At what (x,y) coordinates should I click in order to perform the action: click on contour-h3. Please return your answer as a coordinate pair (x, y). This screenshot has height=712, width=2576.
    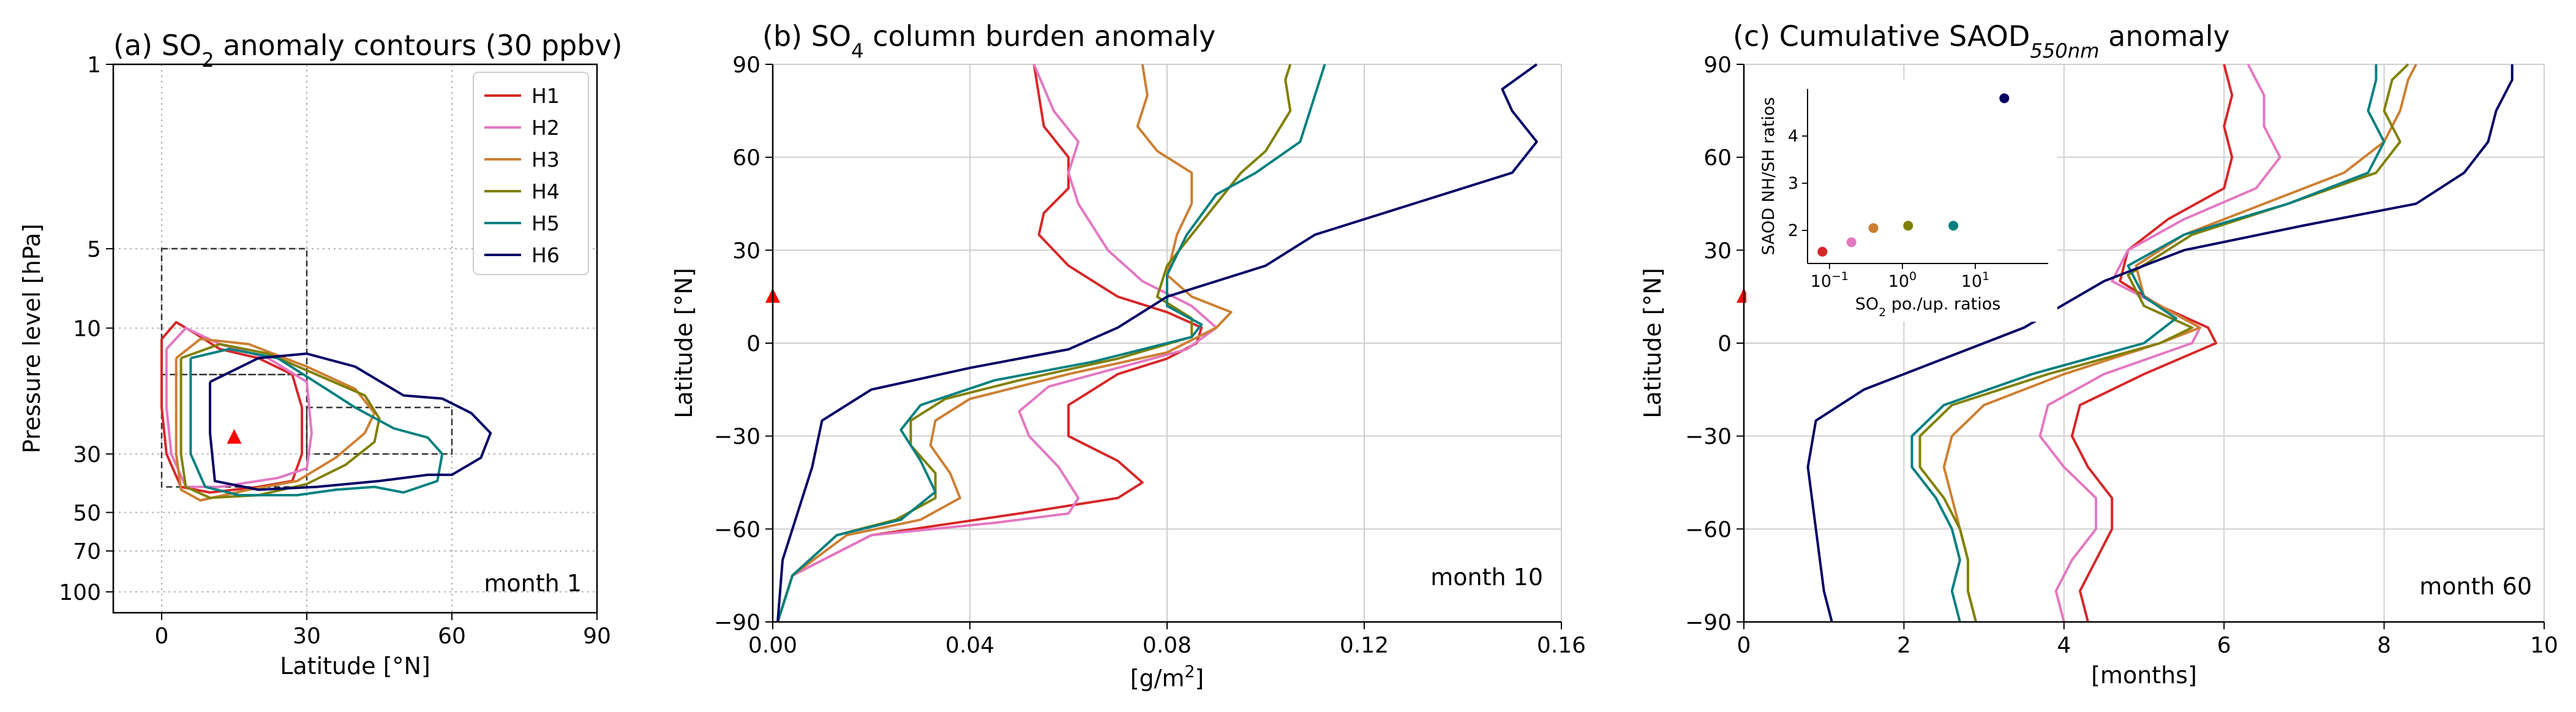
    Looking at the image, I should click on (275, 420).